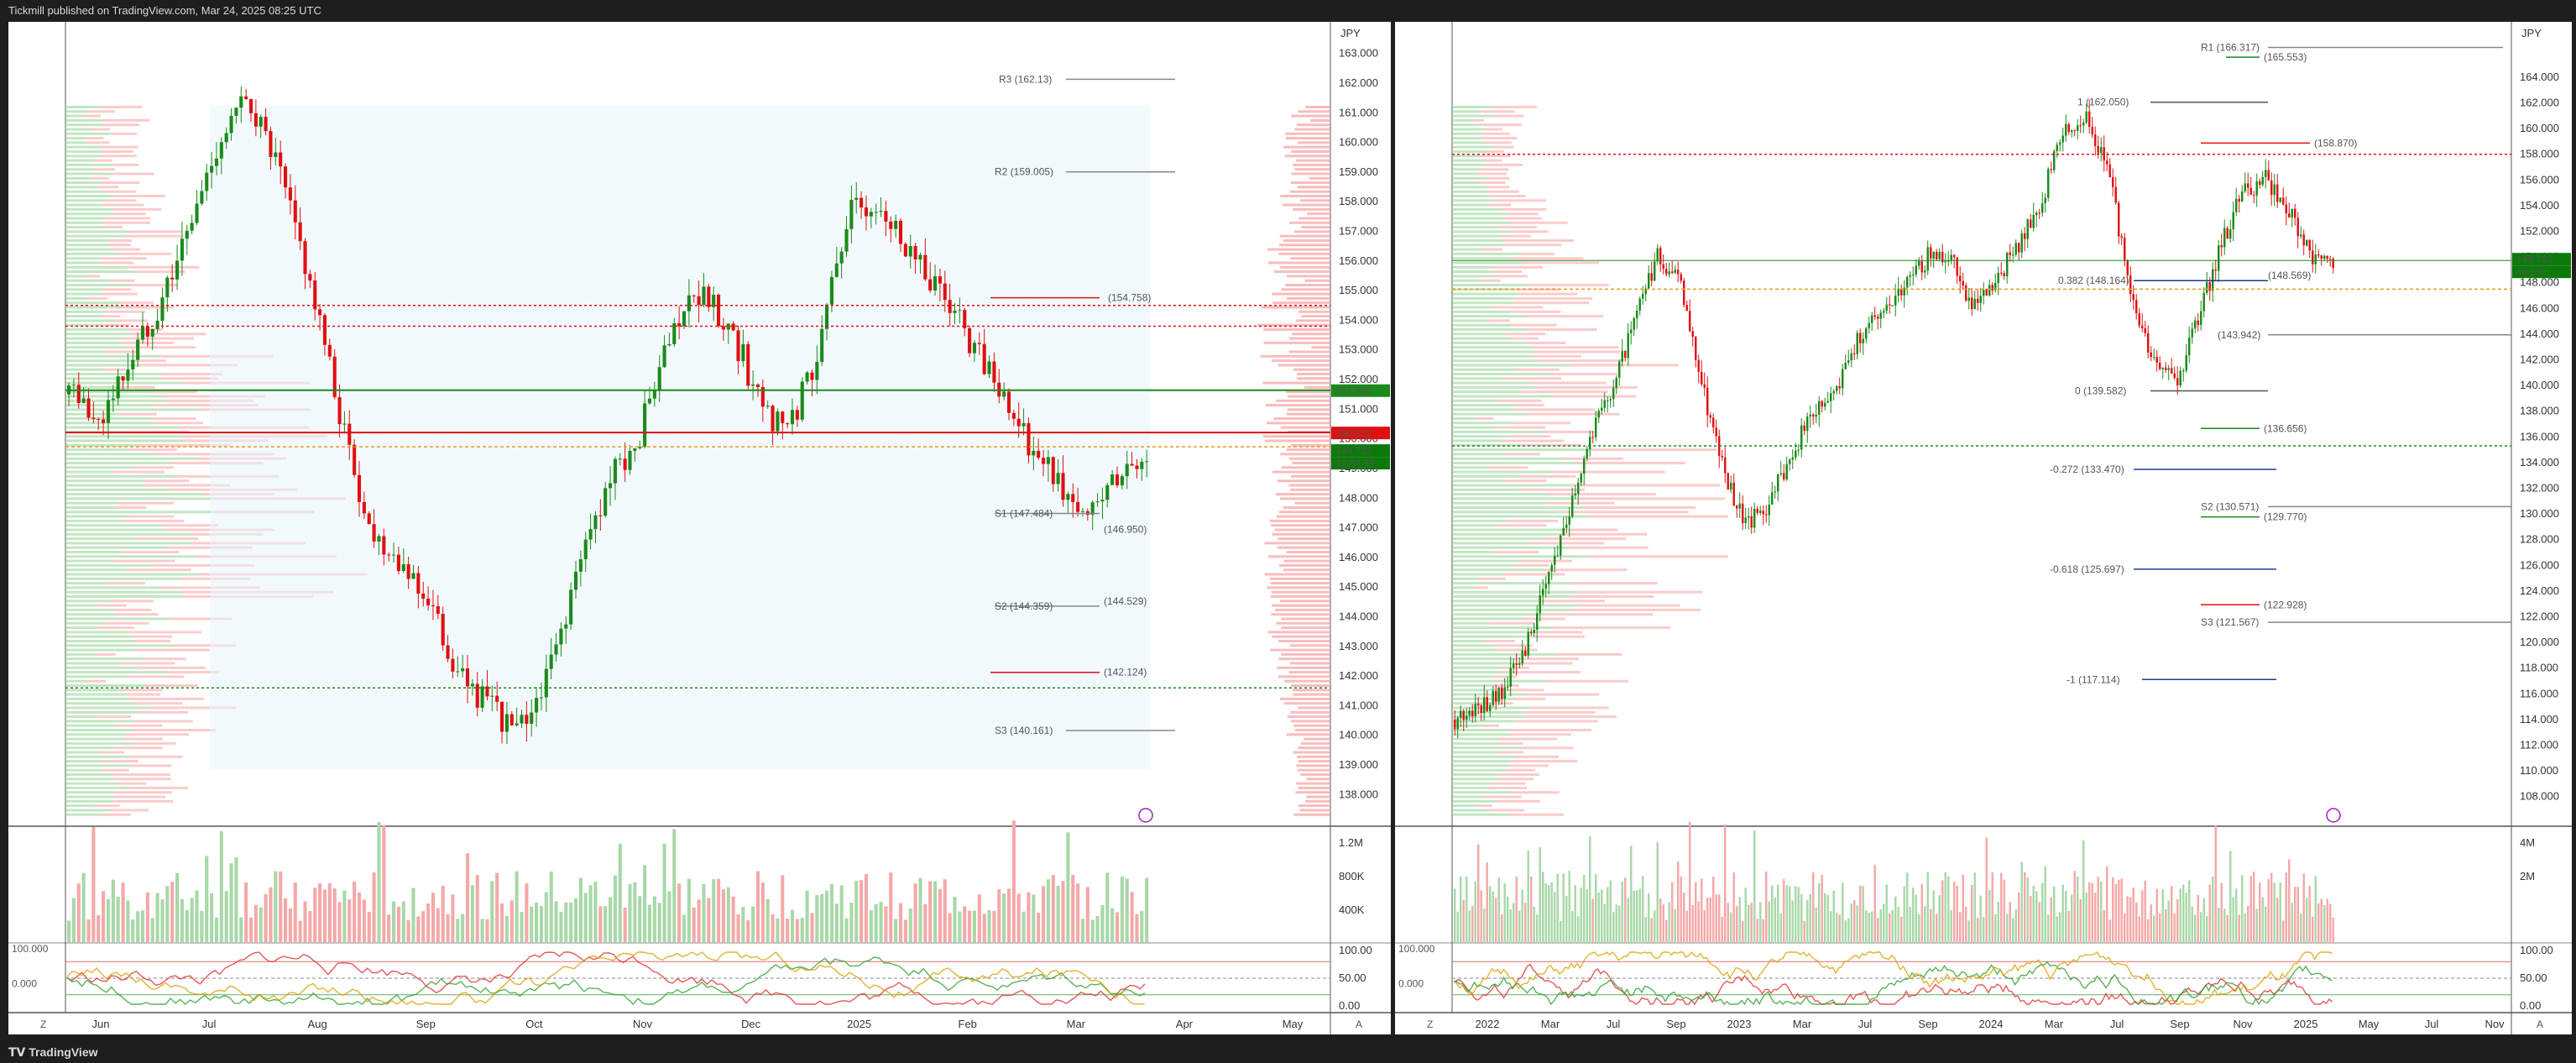 The height and width of the screenshot is (1063, 2576). What do you see at coordinates (1359, 1024) in the screenshot?
I see `auto-scale-button: A` at bounding box center [1359, 1024].